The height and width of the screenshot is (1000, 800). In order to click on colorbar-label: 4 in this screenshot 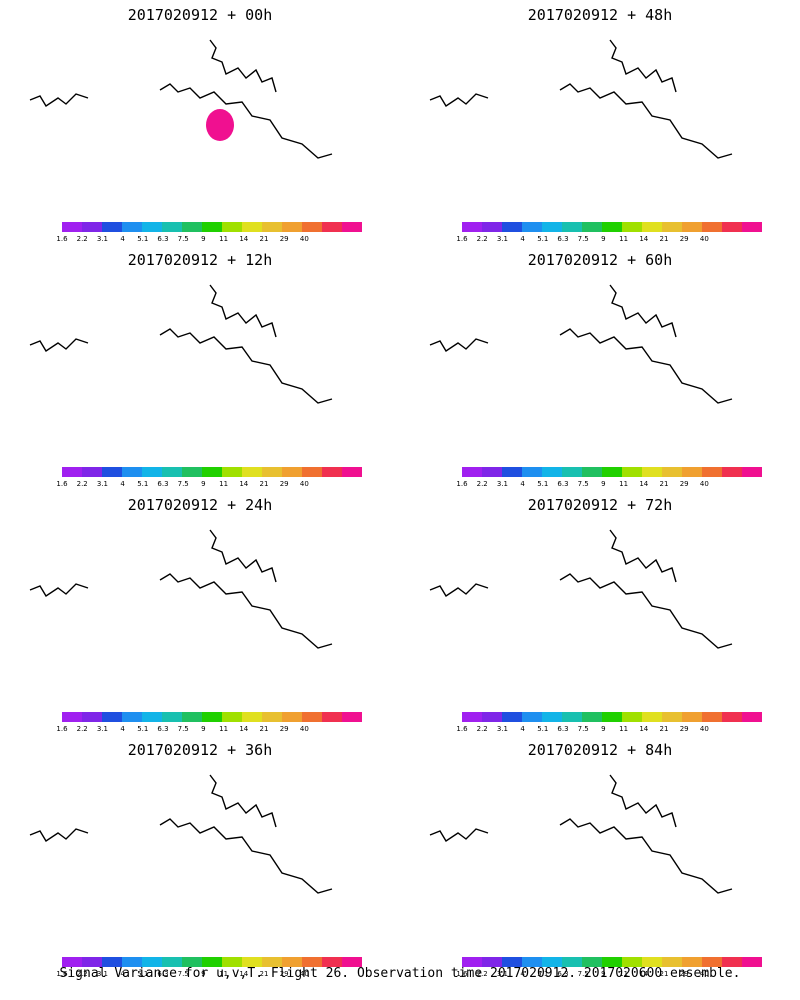, I will do `click(122, 484)`.